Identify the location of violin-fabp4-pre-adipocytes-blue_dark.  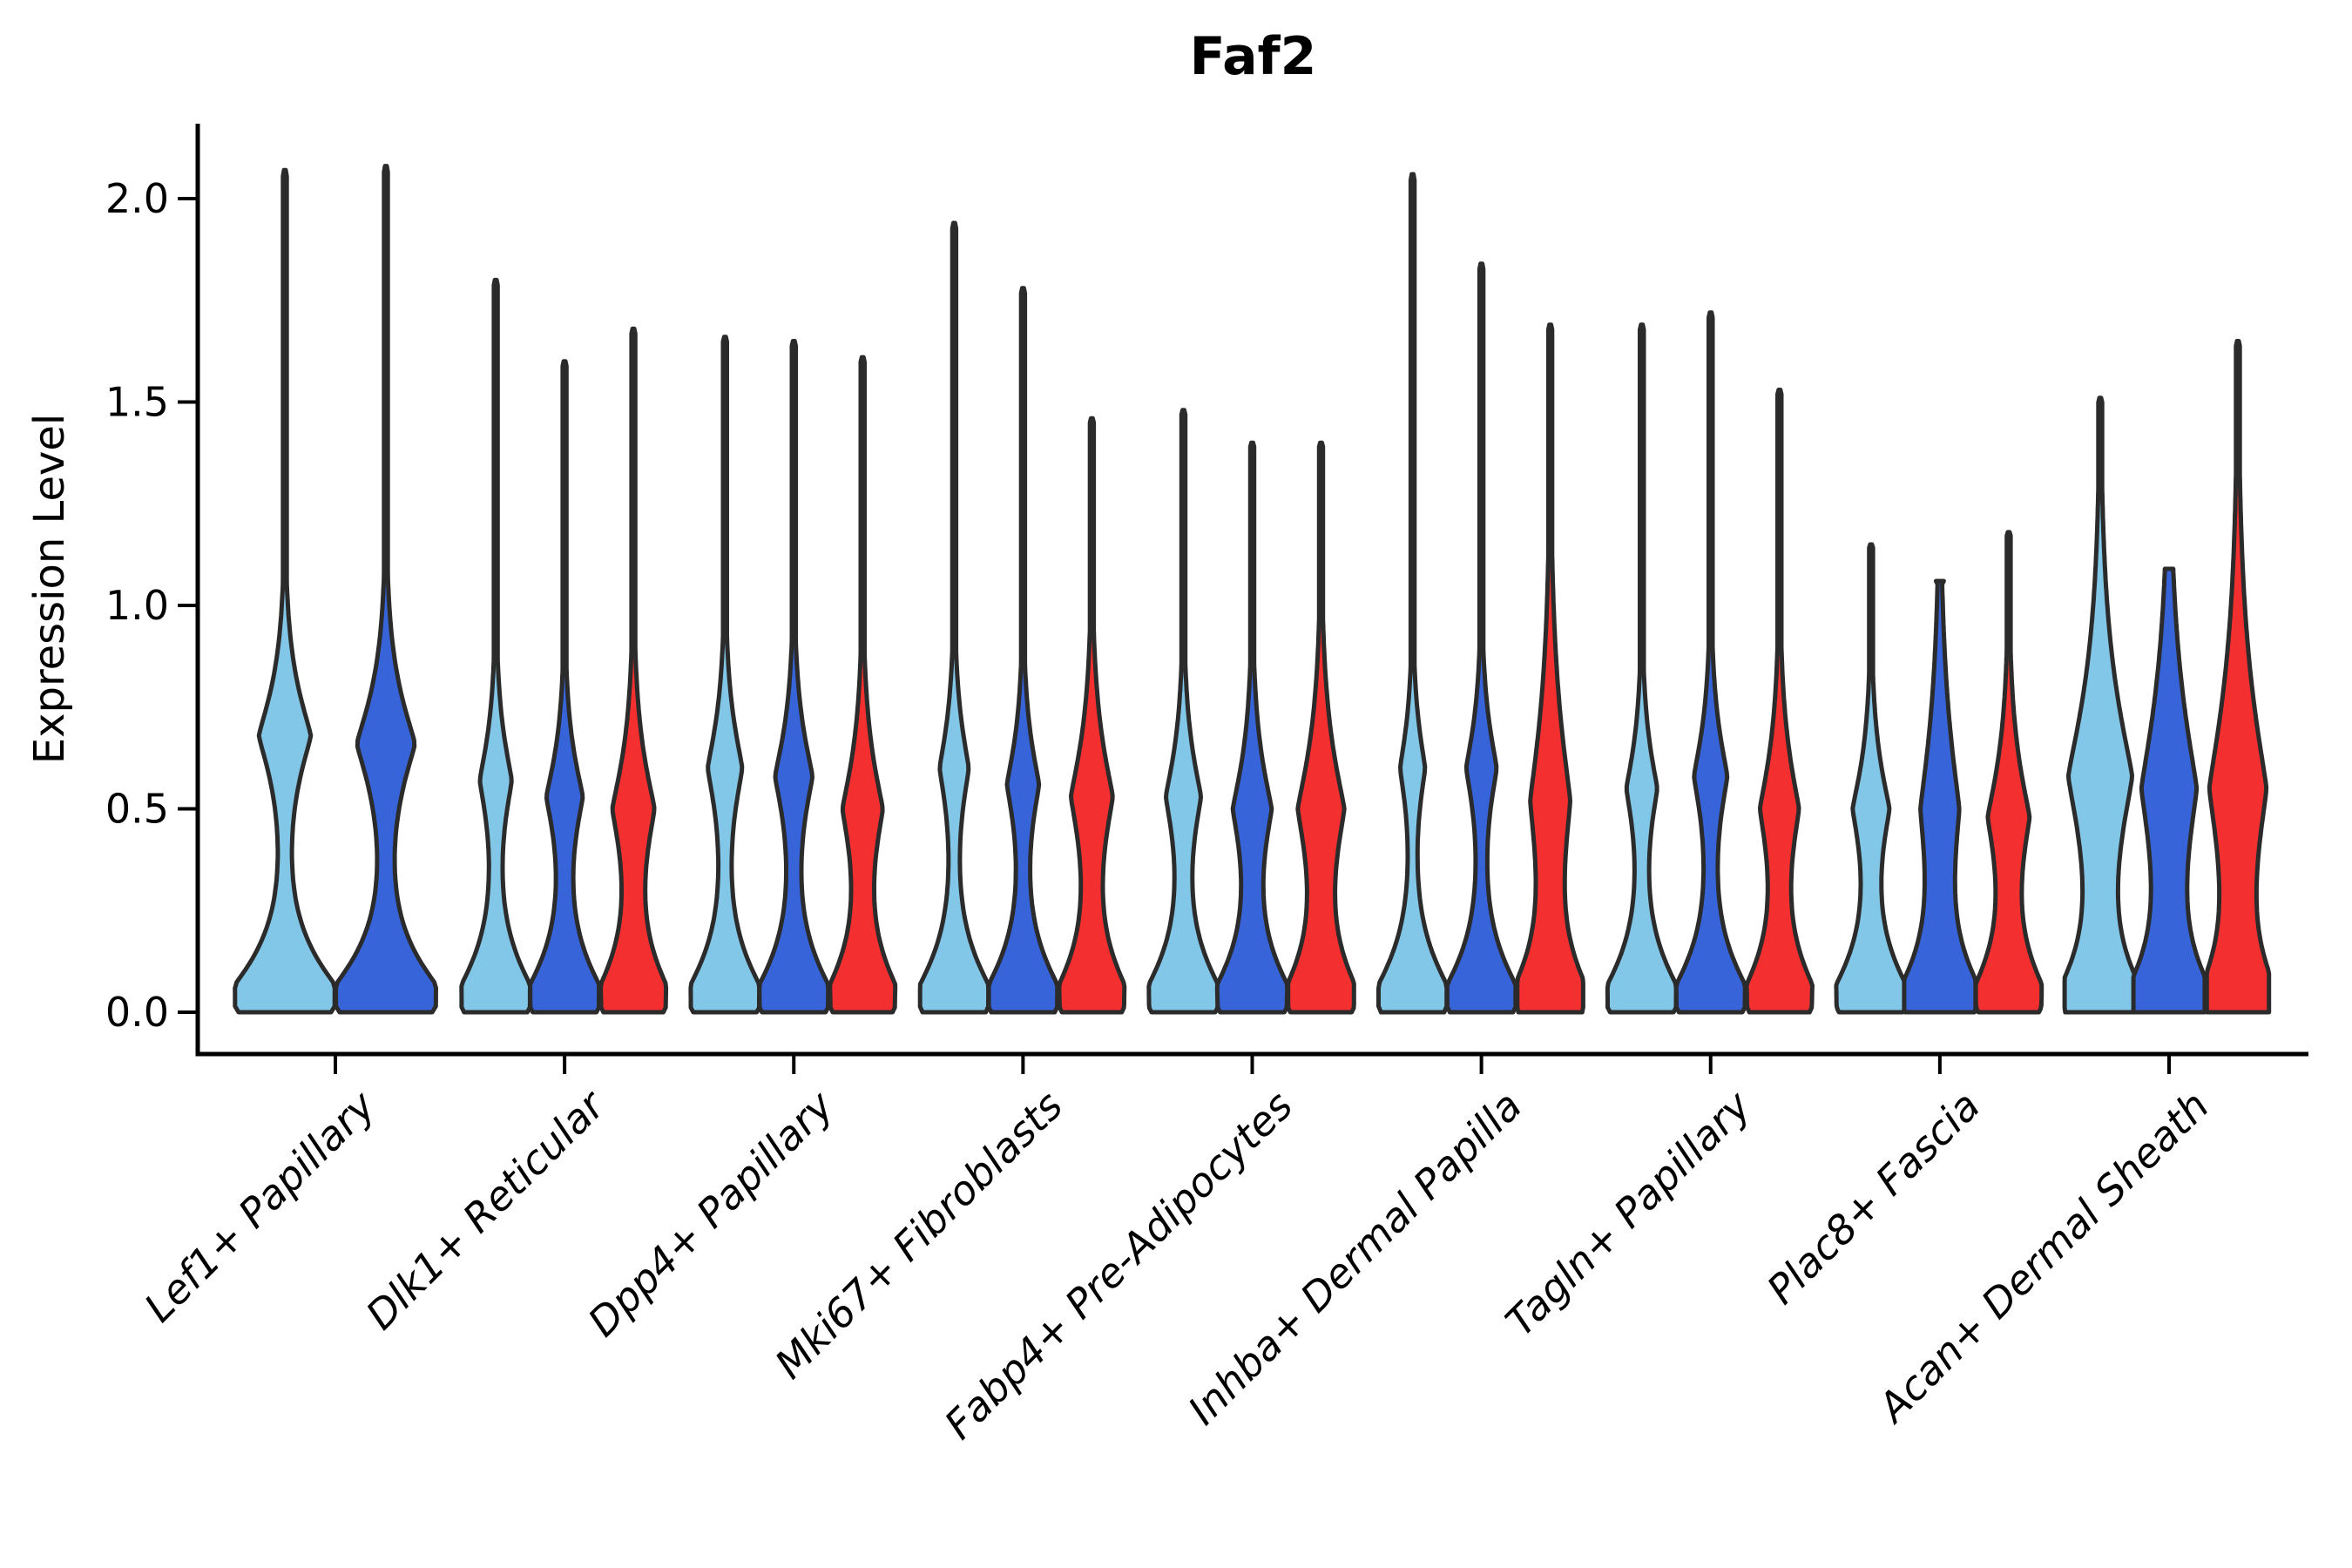
(1252, 727).